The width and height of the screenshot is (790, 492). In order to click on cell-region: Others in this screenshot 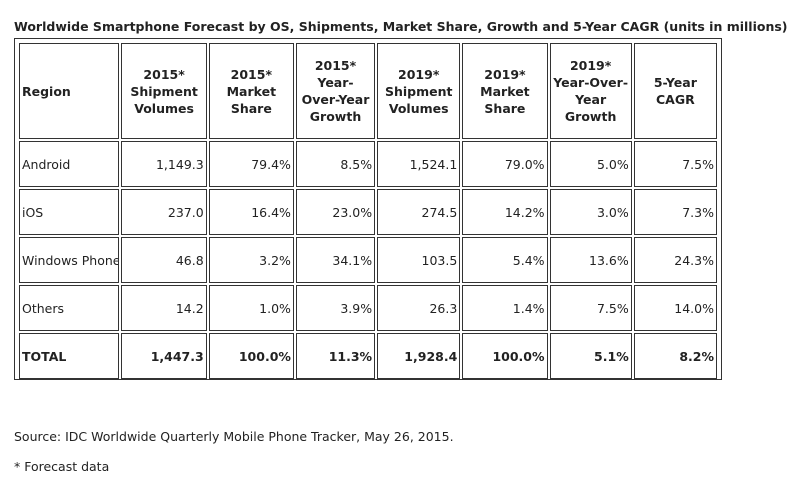, I will do `click(69, 308)`.